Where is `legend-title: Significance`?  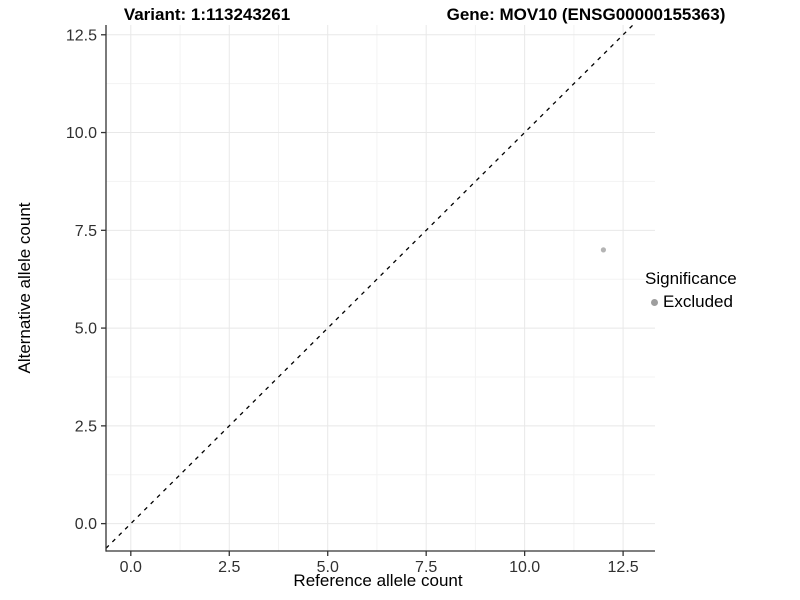 legend-title: Significance is located at coordinates (691, 278).